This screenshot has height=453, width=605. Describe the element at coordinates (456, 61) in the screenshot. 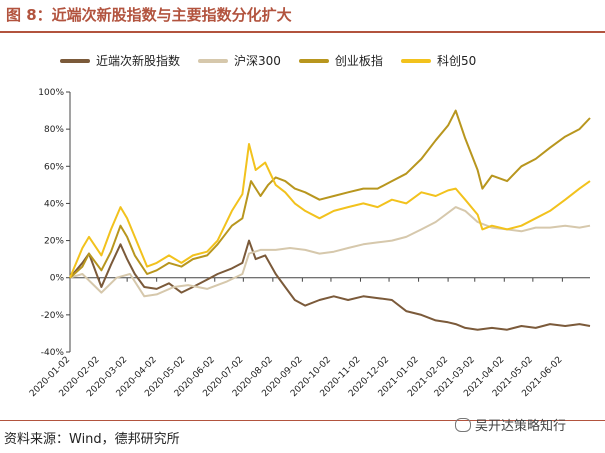

I see `legend-label-3: 科创50` at that location.